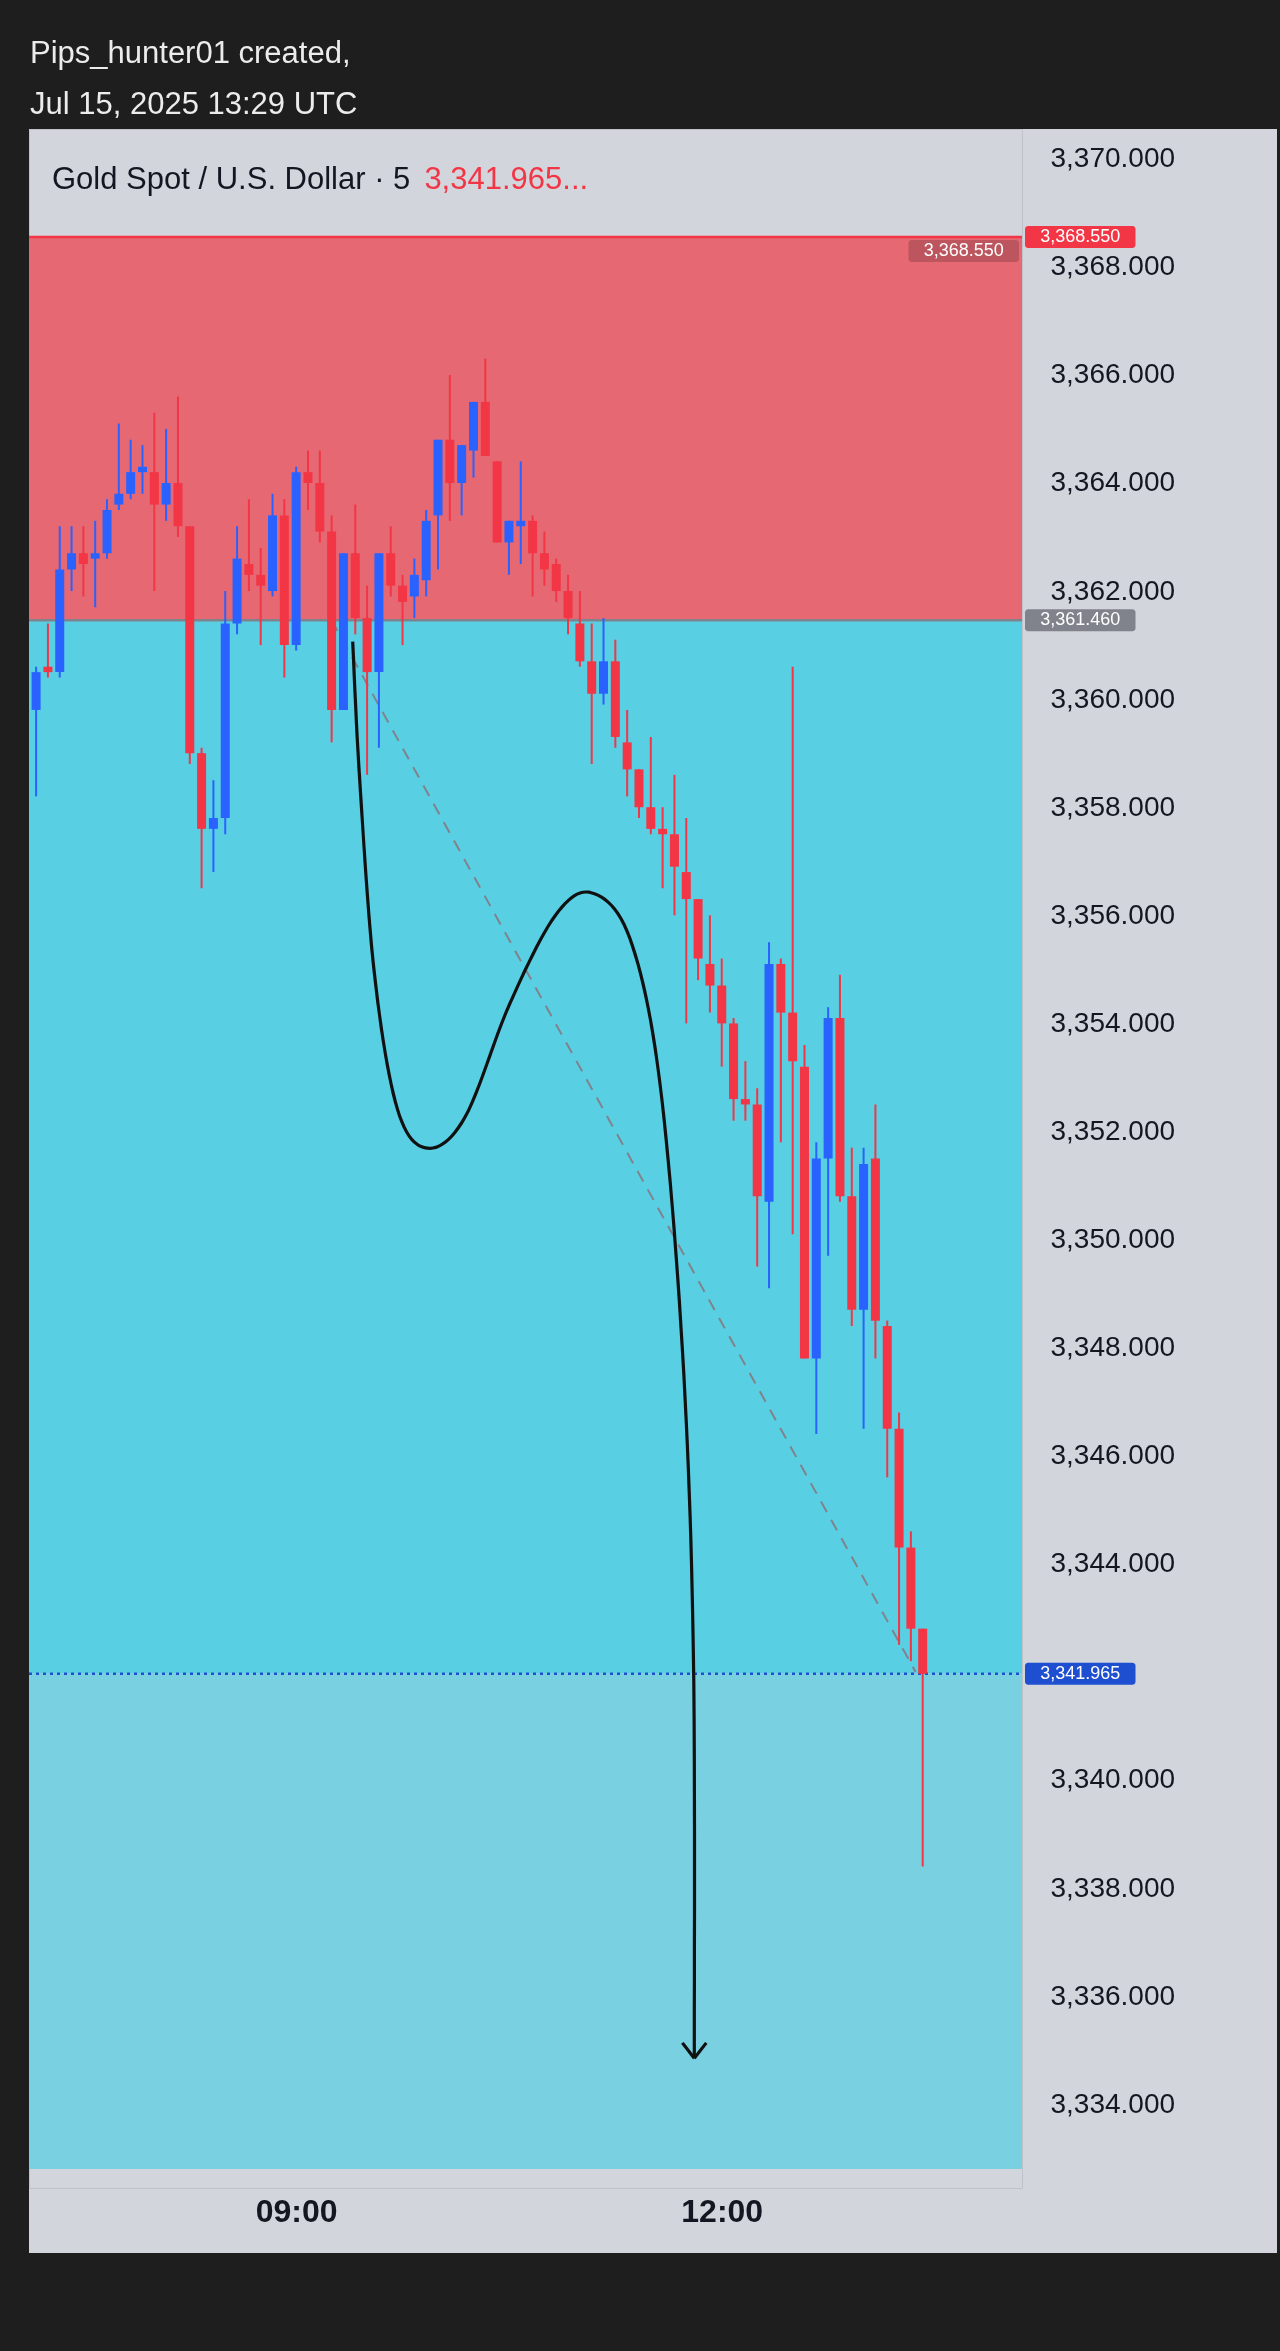  I want to click on y-tick-label: 3,358.000, so click(1113, 806).